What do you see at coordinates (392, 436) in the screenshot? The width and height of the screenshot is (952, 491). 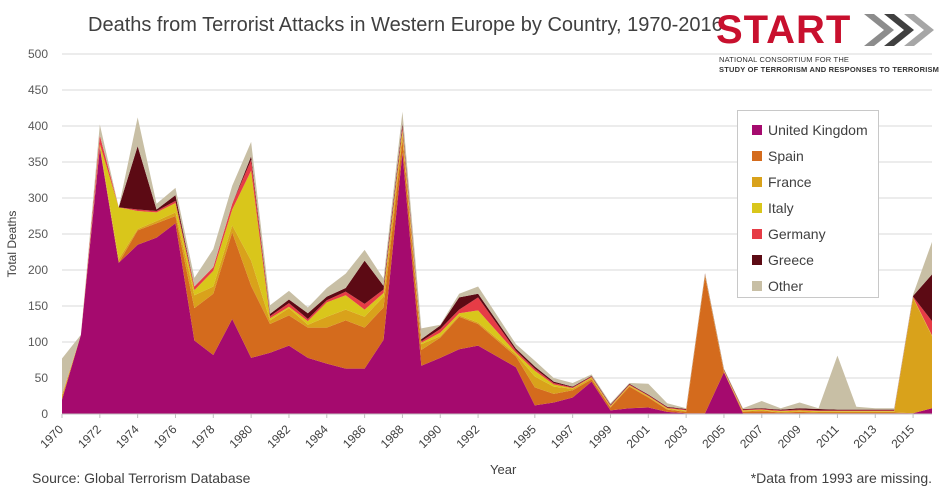 I see `x-tick-label: 1988` at bounding box center [392, 436].